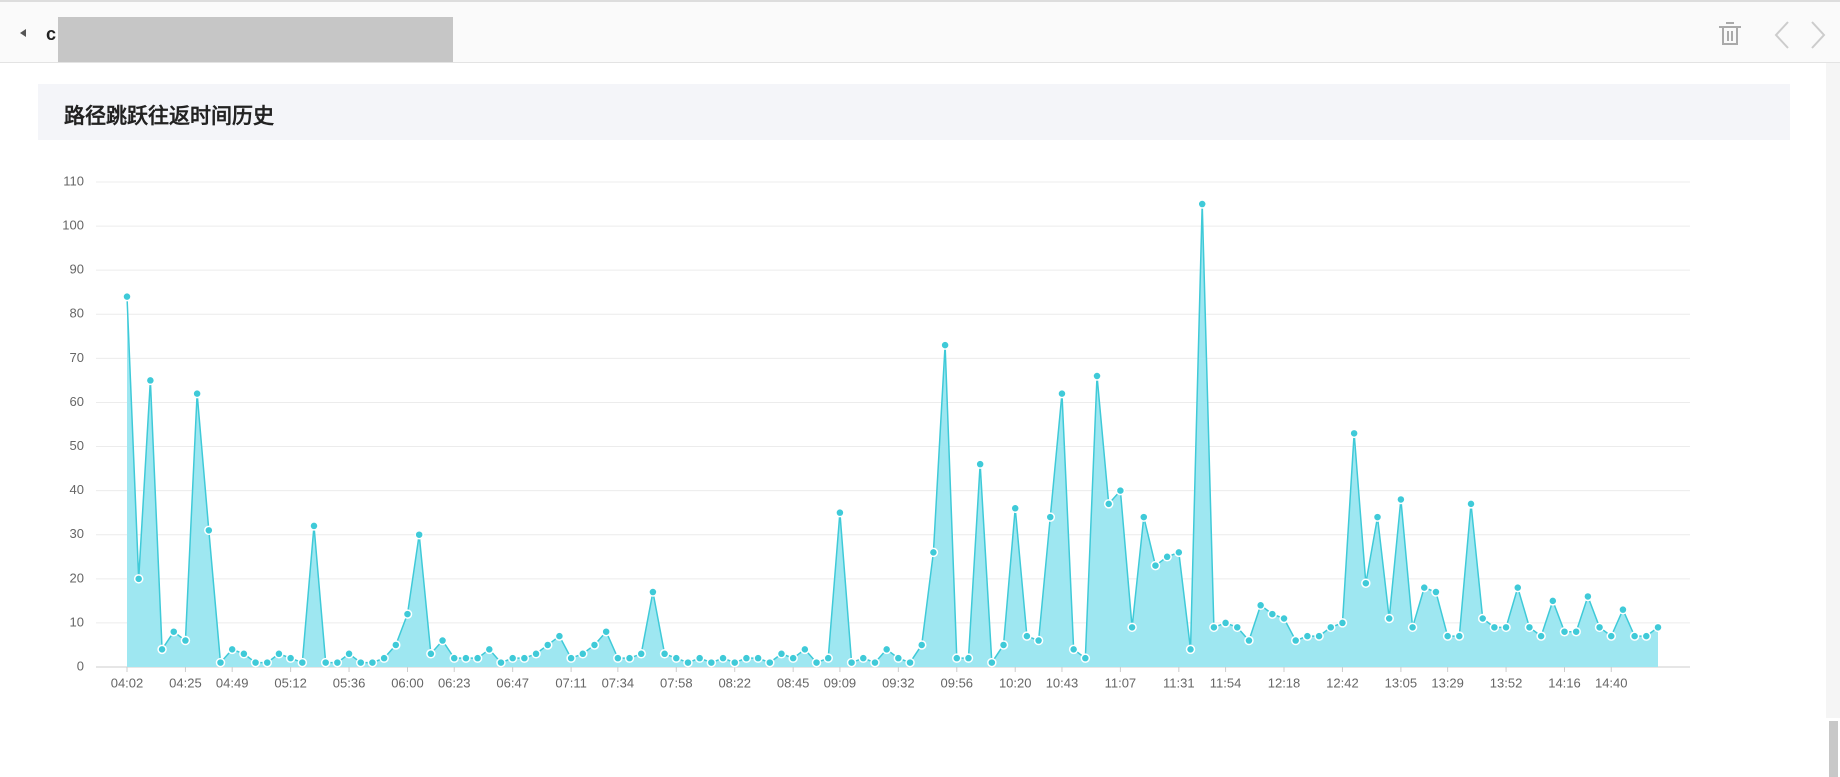 The image size is (1840, 777). Describe the element at coordinates (1121, 682) in the screenshot. I see `x-tick-label: 11:07` at that location.